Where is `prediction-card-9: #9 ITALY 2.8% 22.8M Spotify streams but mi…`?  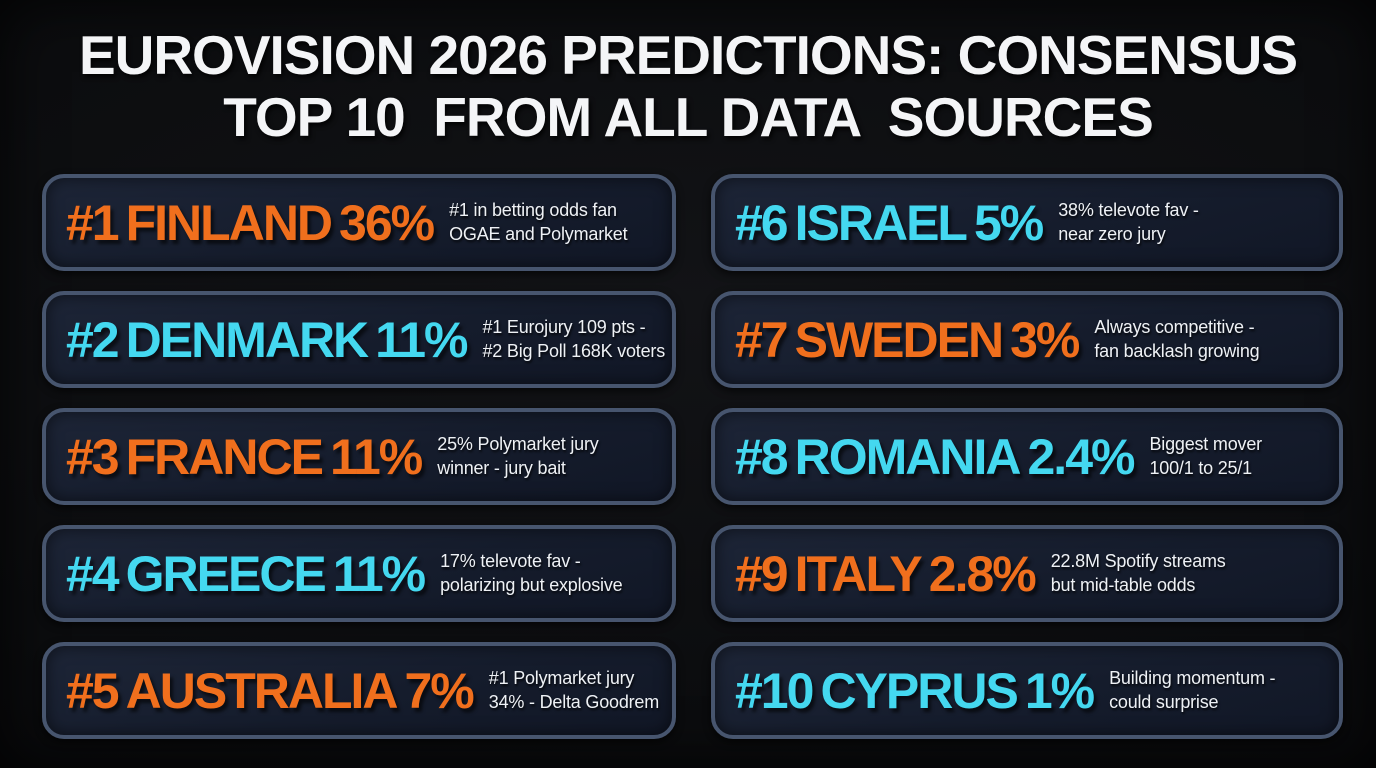
prediction-card-9: #9 ITALY 2.8% 22.8M Spotify streams but mi… is located at coordinates (1027, 573).